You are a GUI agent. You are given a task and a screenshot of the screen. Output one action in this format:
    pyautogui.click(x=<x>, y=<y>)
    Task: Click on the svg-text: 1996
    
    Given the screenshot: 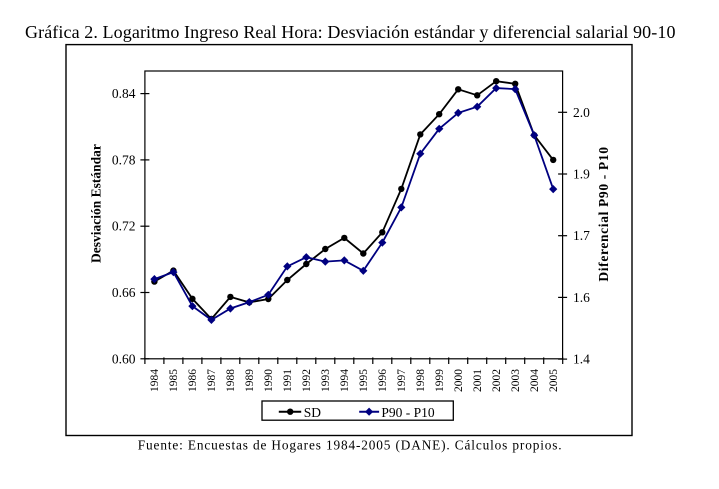 What is the action you would take?
    pyautogui.click(x=383, y=380)
    